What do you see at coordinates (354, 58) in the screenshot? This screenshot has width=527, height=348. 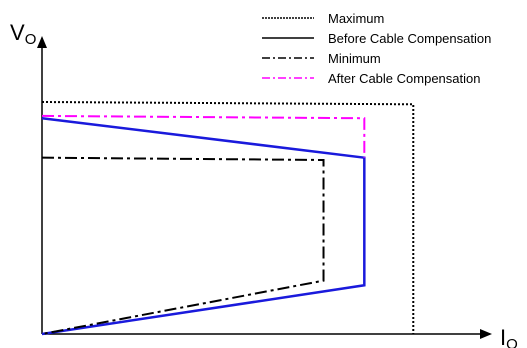 I see `legend-label-2: Minimum` at bounding box center [354, 58].